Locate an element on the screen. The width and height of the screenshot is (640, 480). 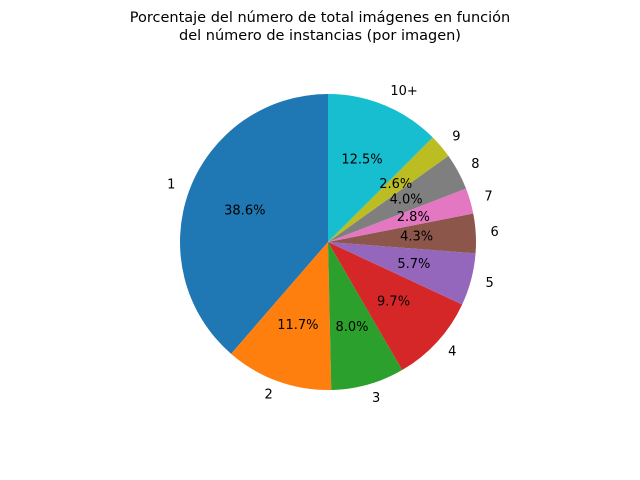
percent-label-5: 5.7% is located at coordinates (413, 264).